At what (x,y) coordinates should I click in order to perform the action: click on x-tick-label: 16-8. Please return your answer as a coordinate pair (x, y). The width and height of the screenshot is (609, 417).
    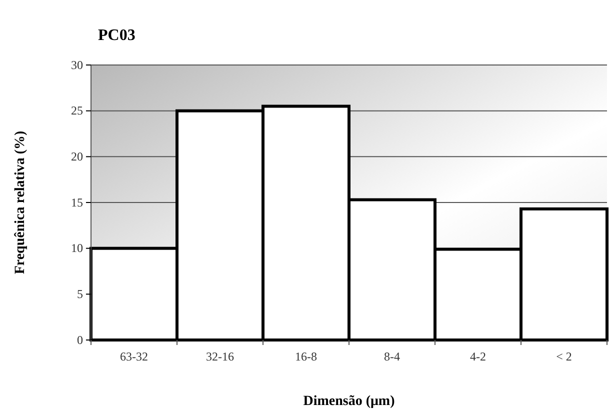
    Looking at the image, I should click on (306, 357).